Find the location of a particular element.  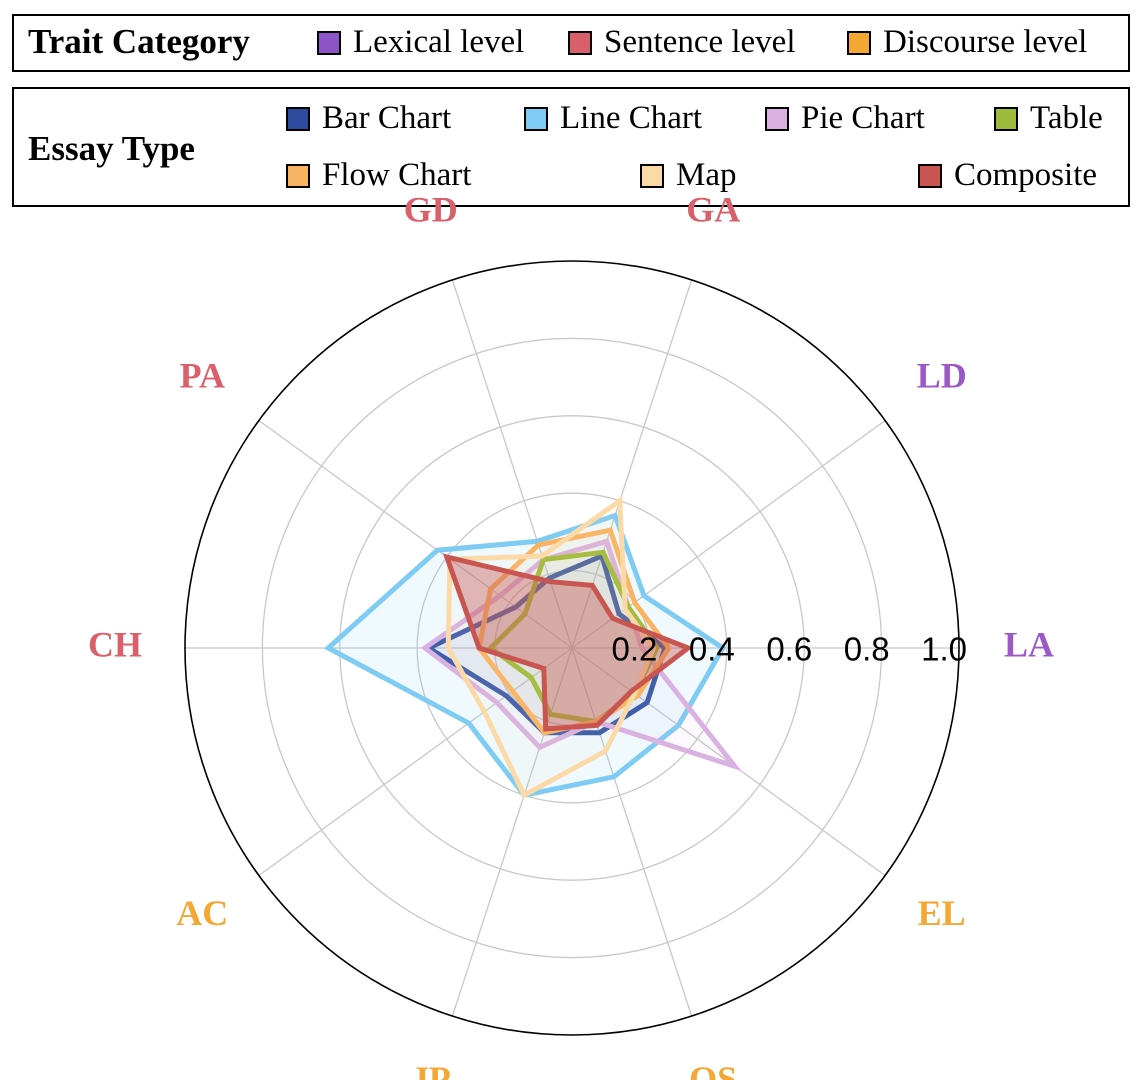

axis-label-gd: GD is located at coordinates (431, 210).